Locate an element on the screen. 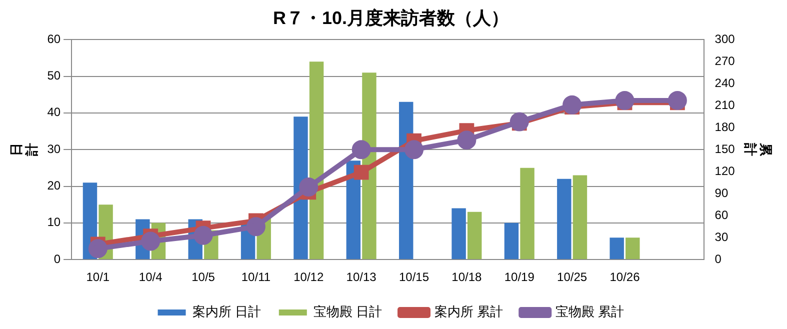 Image resolution: width=787 pixels, height=329 pixels. y-tick-label: 50 is located at coordinates (54, 75).